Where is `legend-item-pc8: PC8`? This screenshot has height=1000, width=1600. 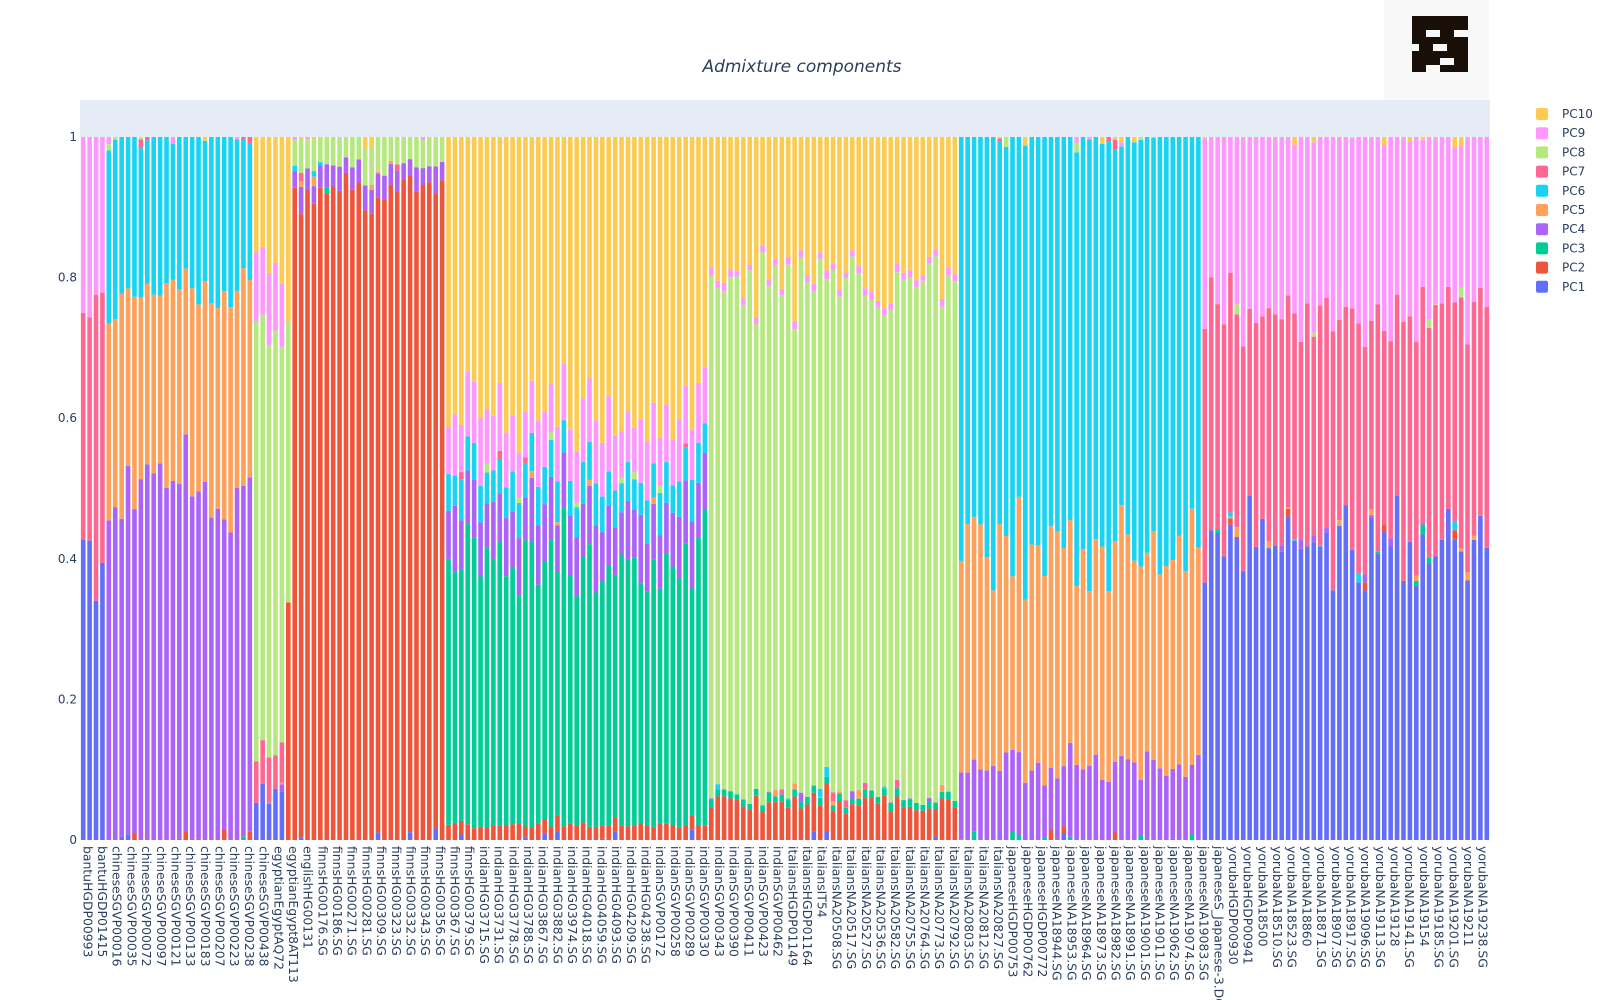 legend-item-pc8: PC8 is located at coordinates (1560, 152).